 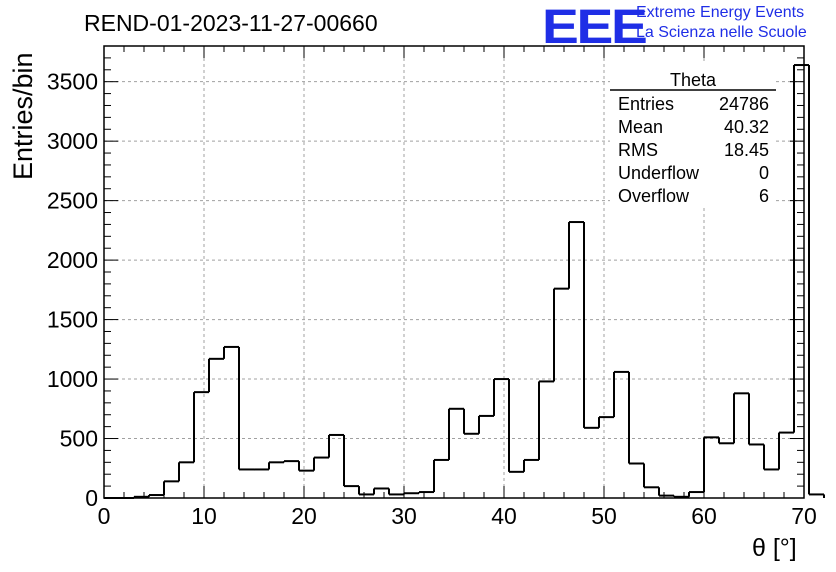 What do you see at coordinates (804, 516) in the screenshot?
I see `x-tick-label: 70` at bounding box center [804, 516].